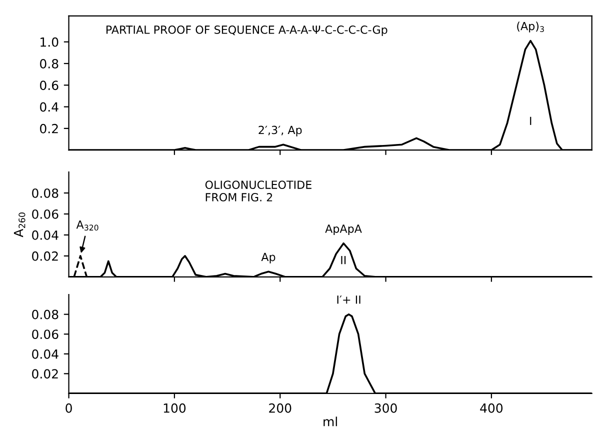 This screenshot has width=593, height=430. I want to click on y-tick-label: 0.6, so click(49, 85).